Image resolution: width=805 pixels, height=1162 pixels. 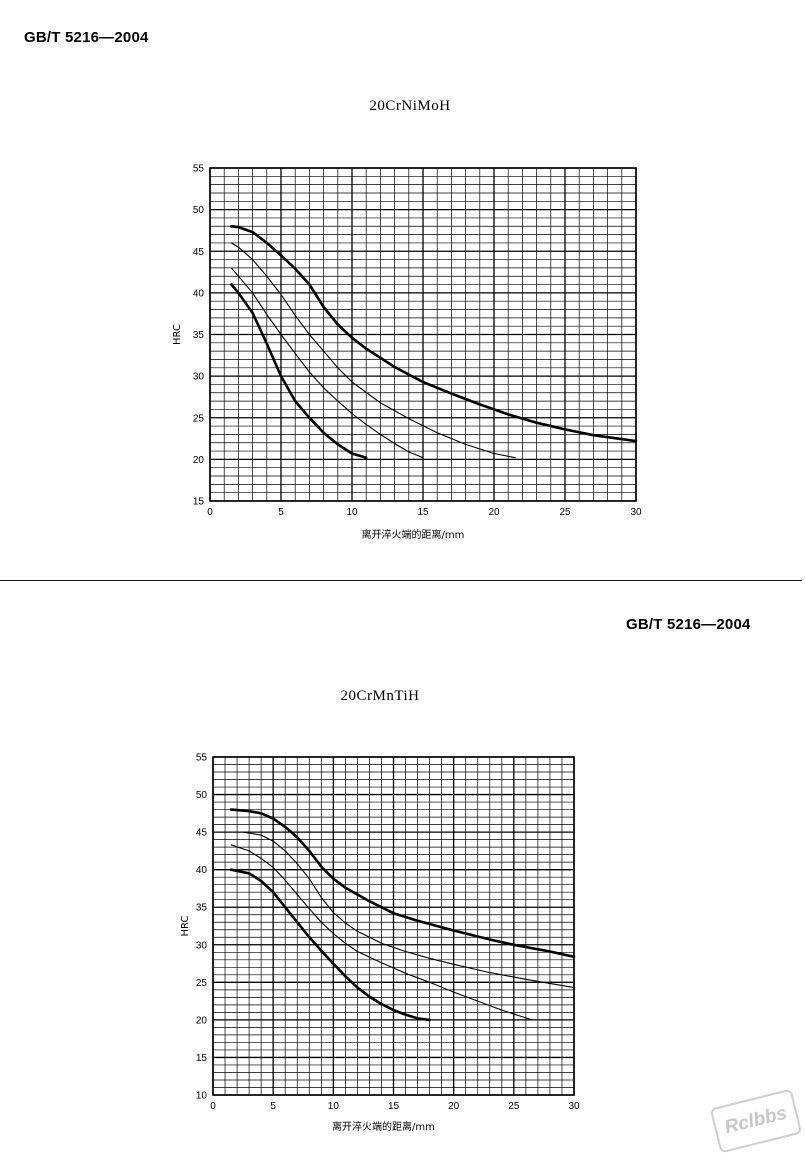 What do you see at coordinates (202, 795) in the screenshot?
I see `chart2-y-tick-label: 50` at bounding box center [202, 795].